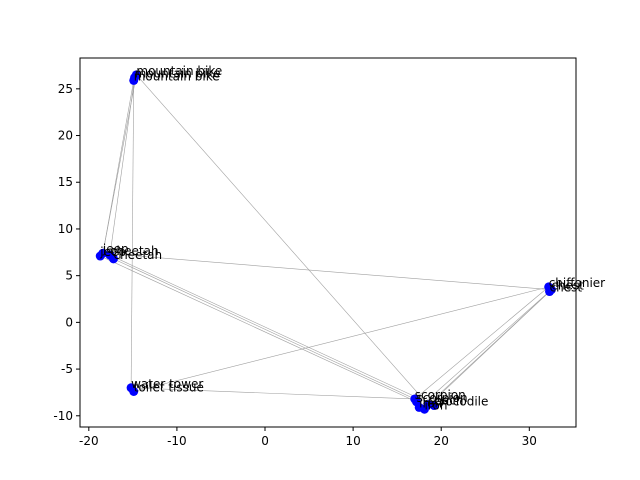  I want to click on x-tick-label: 20, so click(441, 441).